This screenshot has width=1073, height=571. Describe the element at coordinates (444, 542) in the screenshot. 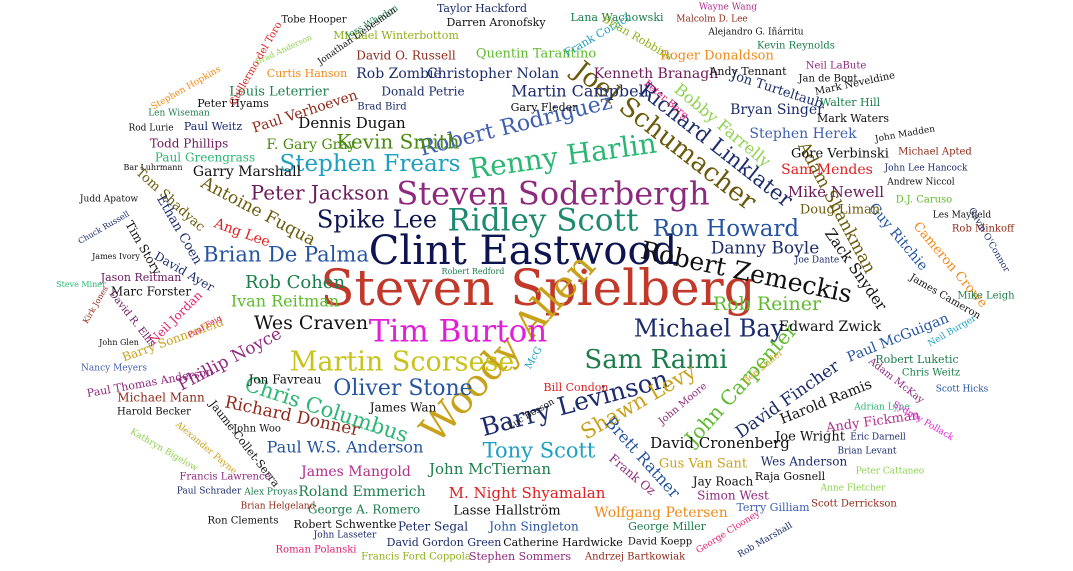

I see `word-david-gordon-green: David Gordon Green` at that location.